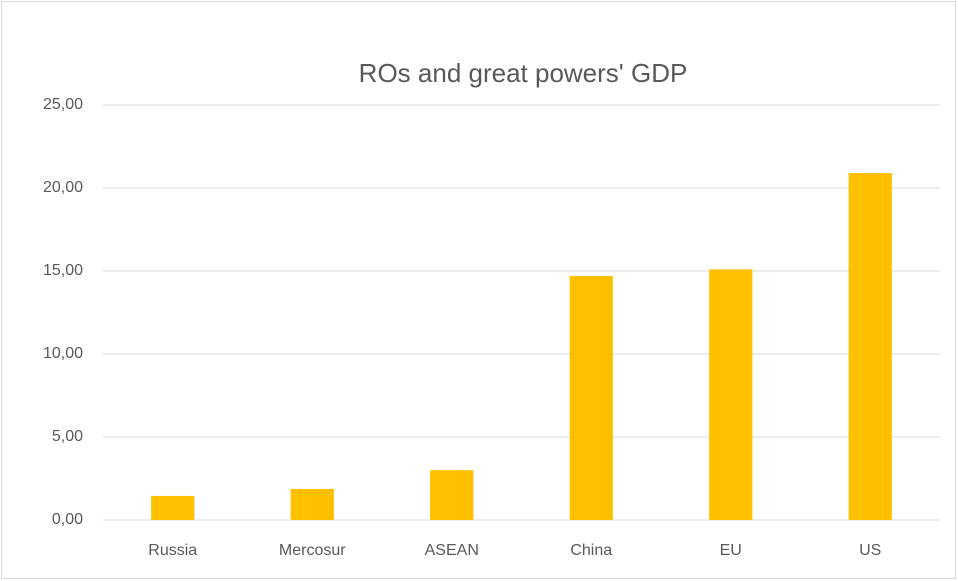 The width and height of the screenshot is (958, 581). Describe the element at coordinates (63, 187) in the screenshot. I see `y-tick-label: 20,00` at that location.